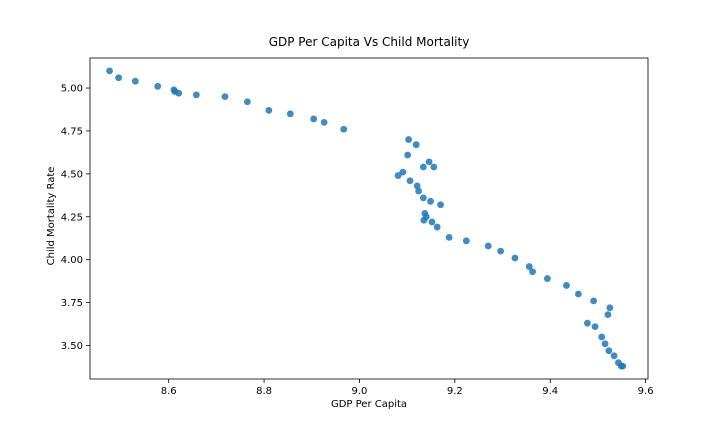  Describe the element at coordinates (646, 391) in the screenshot. I see `x-tick-label: 9.6` at that location.